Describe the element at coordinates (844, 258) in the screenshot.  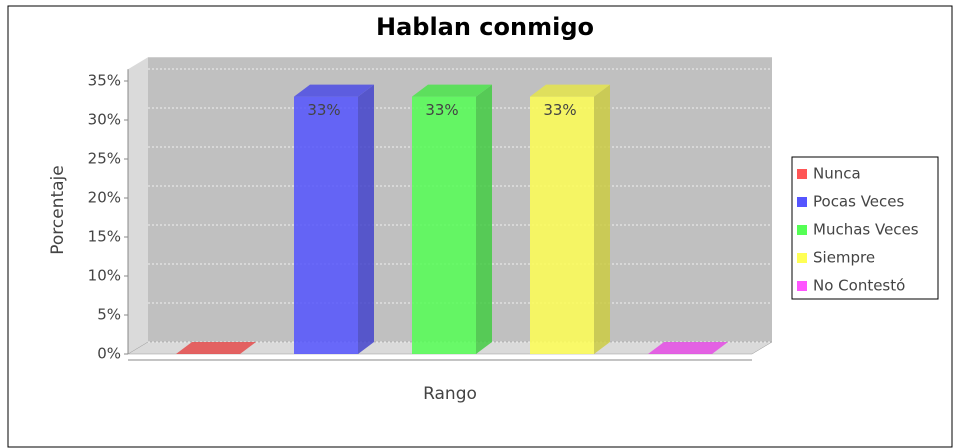
I see `legend-label: Siempre` at that location.